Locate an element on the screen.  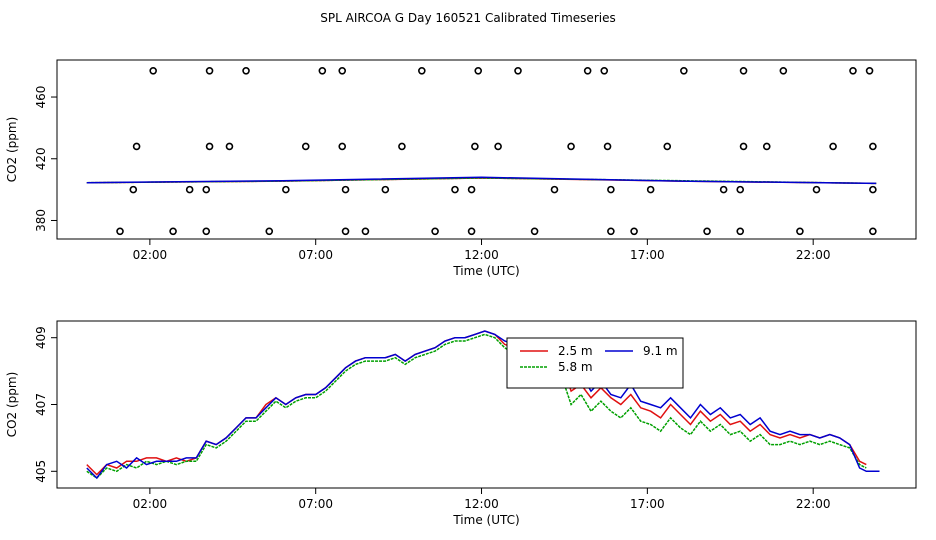
y-tick-label: 380 is located at coordinates (41, 220).